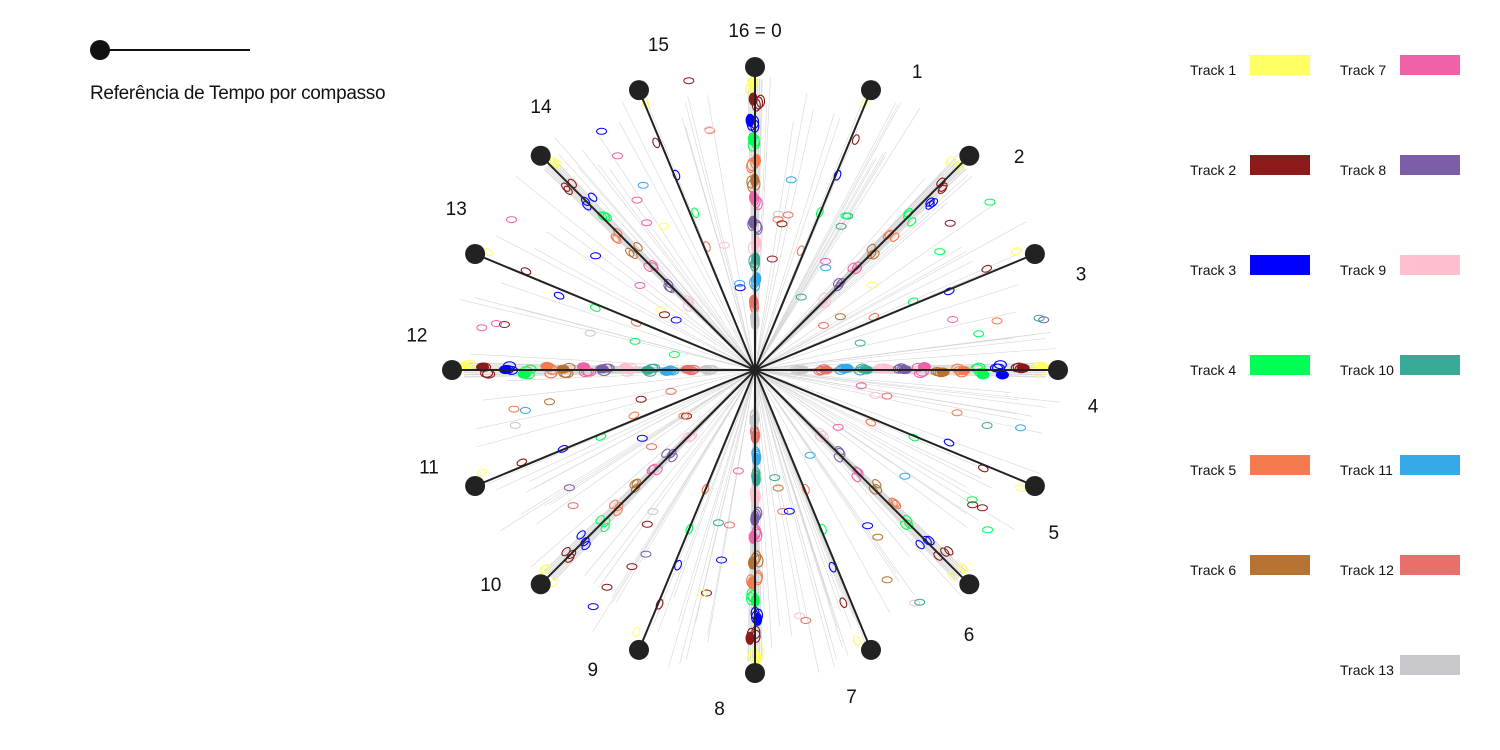 Image resolution: width=1500 pixels, height=750 pixels. I want to click on position-label: 16 = 0, so click(754, 31).